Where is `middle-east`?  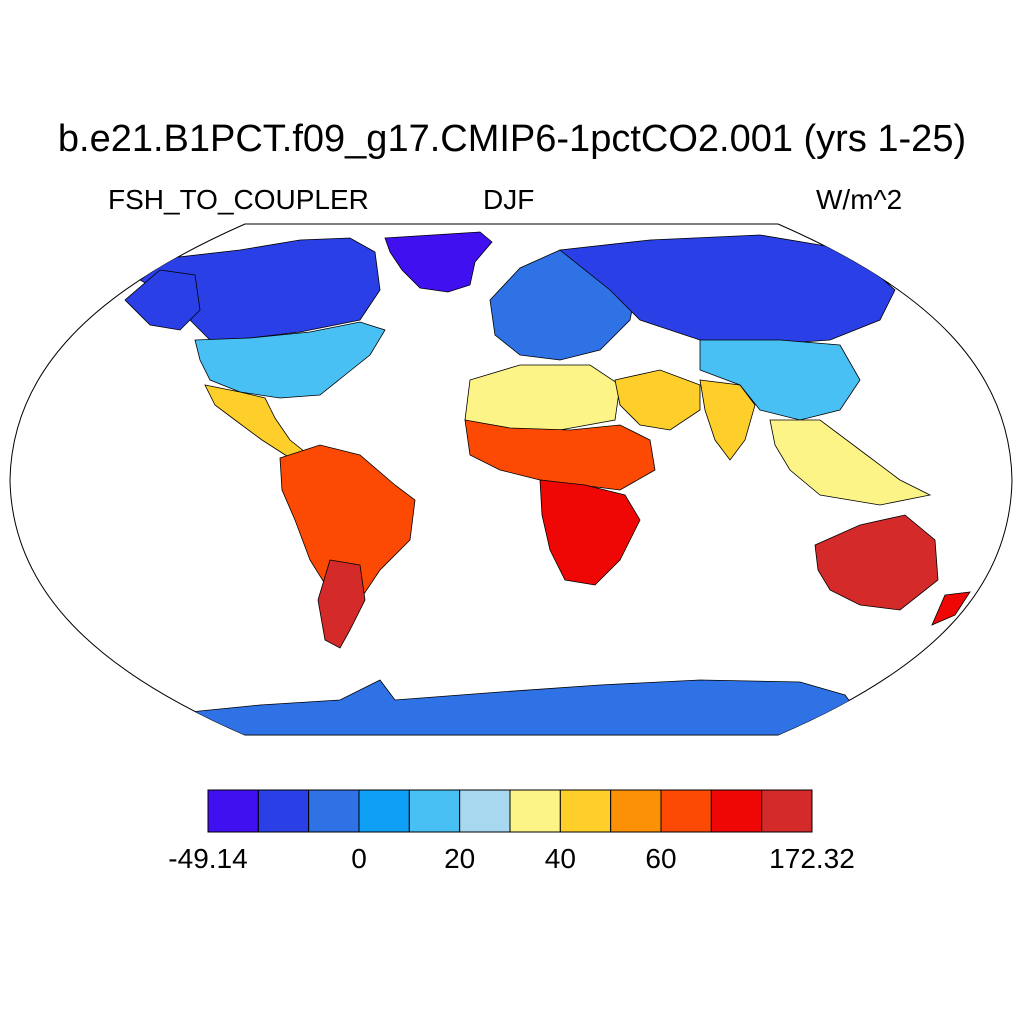 middle-east is located at coordinates (657, 400).